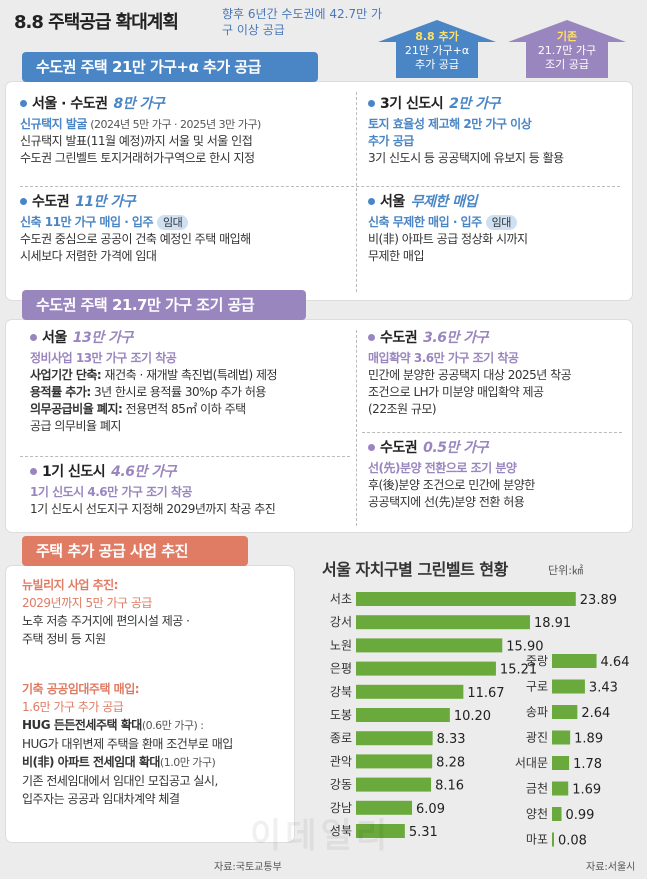 The image size is (647, 879). I want to click on section-line: 3기 신도시 등 공공택지에 유보지 등 활용, so click(466, 158).